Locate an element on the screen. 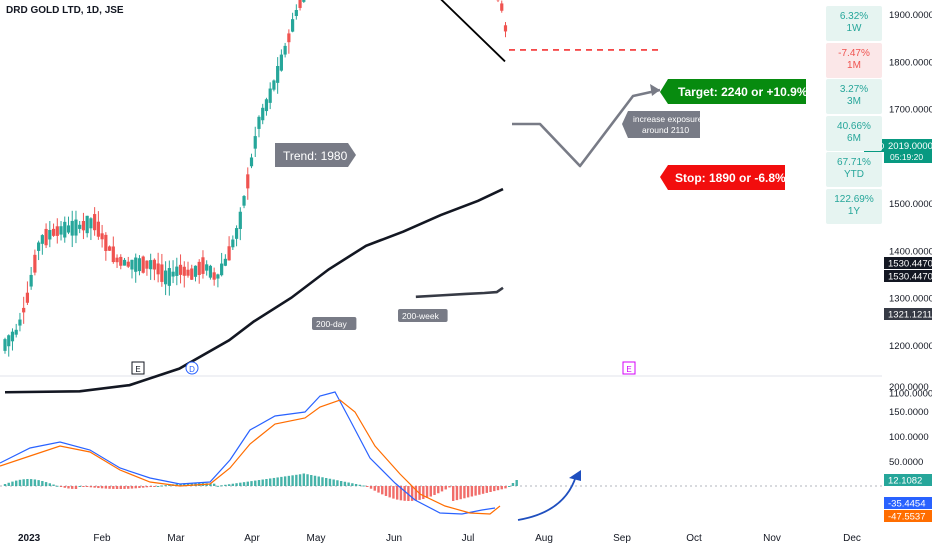 This screenshot has width=932, height=555. time-tick-label: Sep is located at coordinates (622, 538).